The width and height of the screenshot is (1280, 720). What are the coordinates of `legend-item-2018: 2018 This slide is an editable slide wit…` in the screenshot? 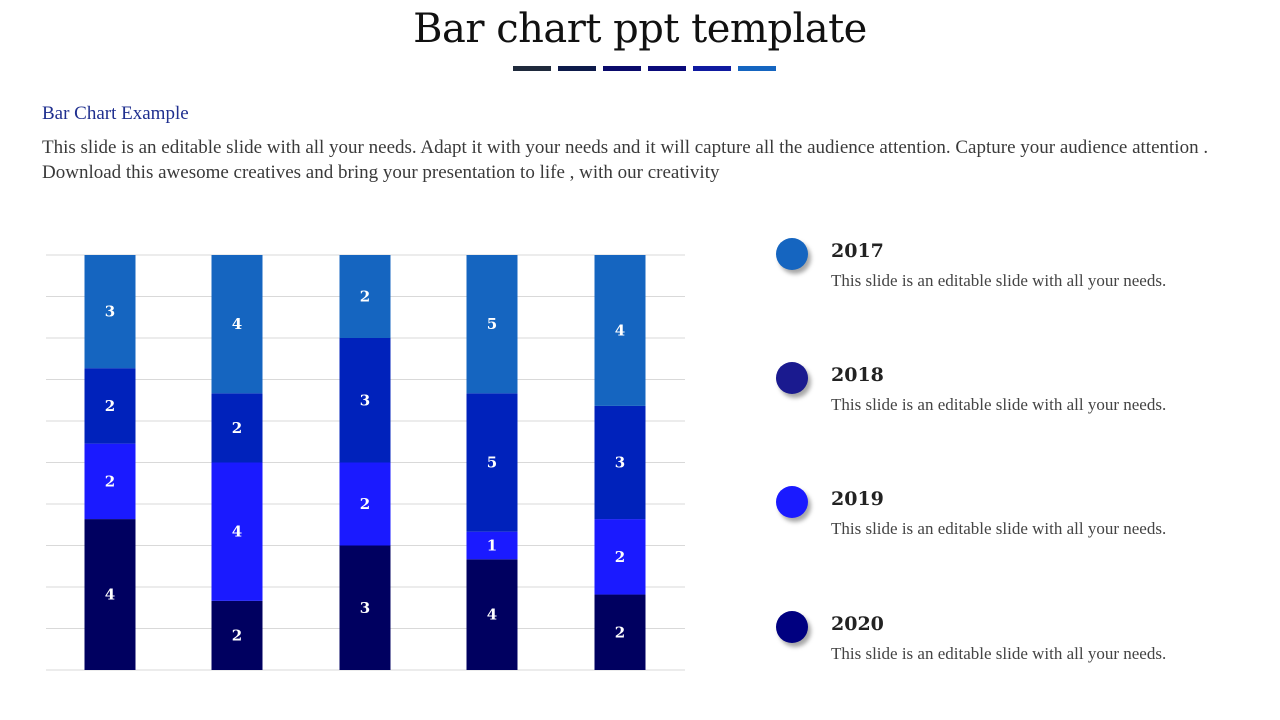 It's located at (986, 407).